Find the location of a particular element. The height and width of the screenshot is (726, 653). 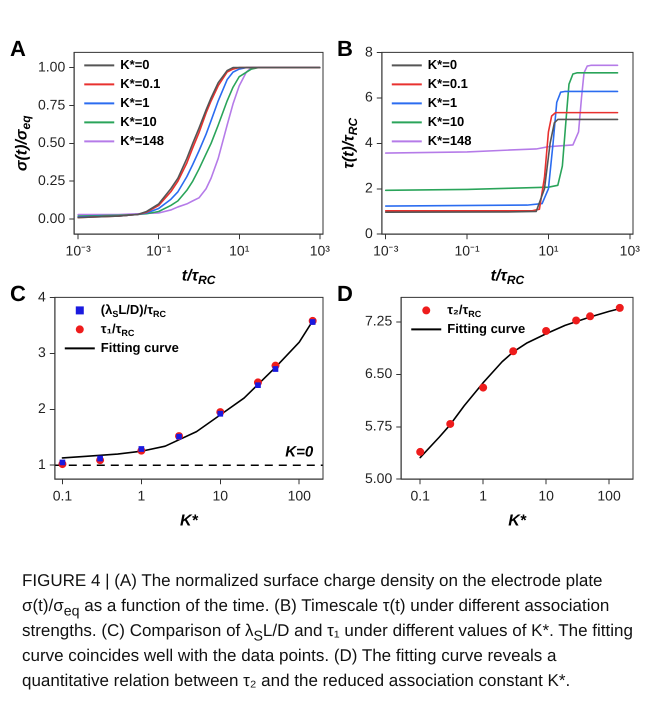

y-axis-title: τ(t)/τRC is located at coordinates (350, 143).